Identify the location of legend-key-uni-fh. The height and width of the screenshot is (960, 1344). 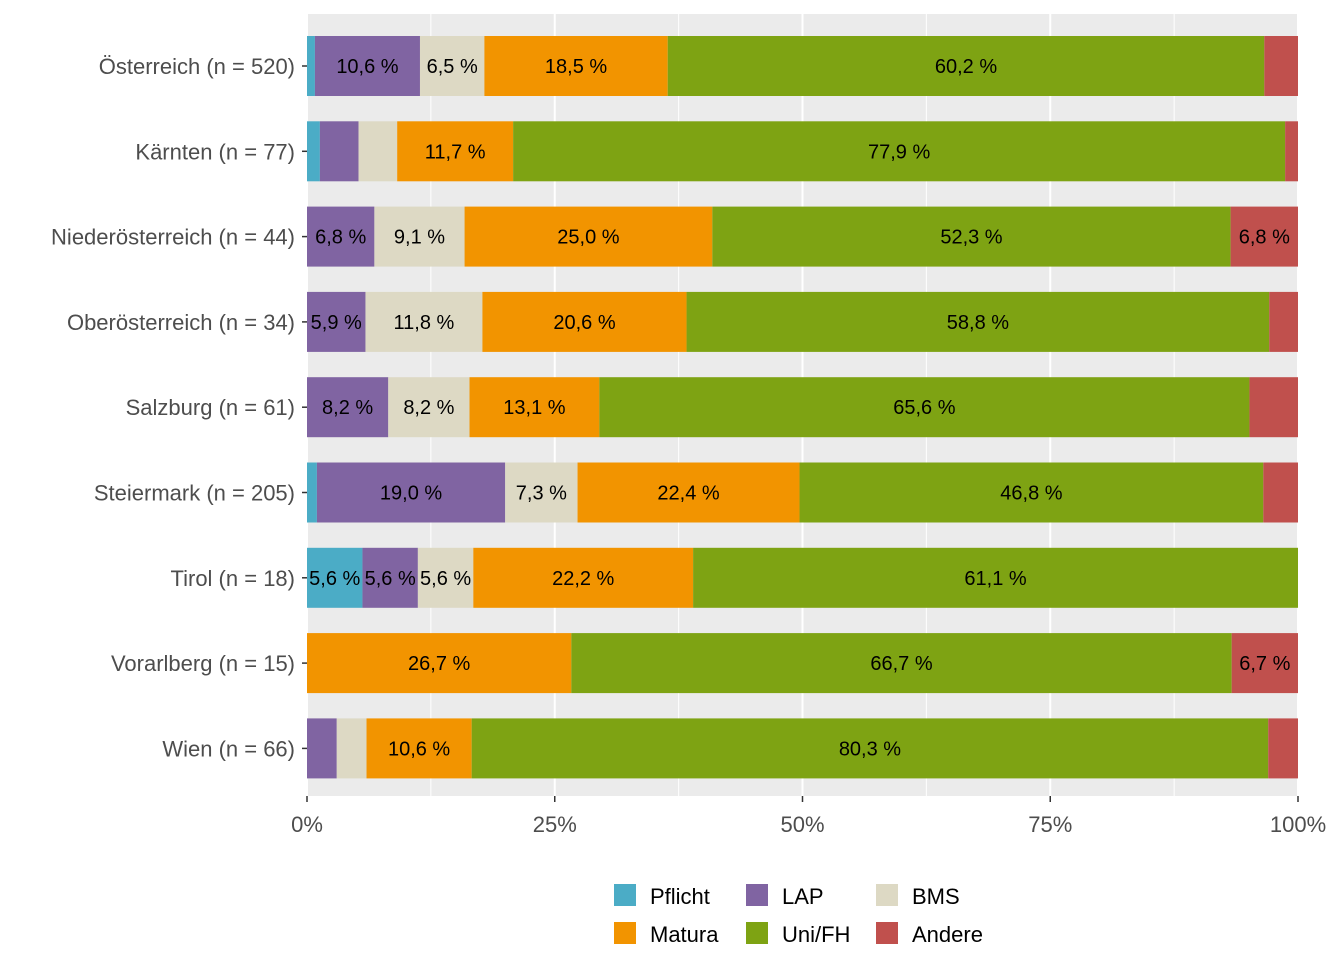
(757, 933).